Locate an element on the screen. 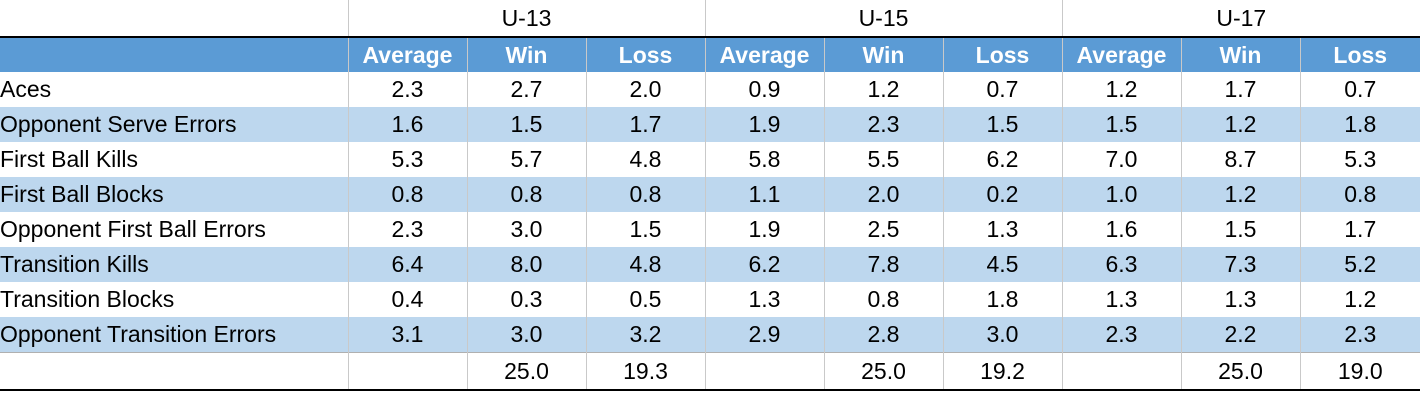  value-cell: 1.1 is located at coordinates (765, 194).